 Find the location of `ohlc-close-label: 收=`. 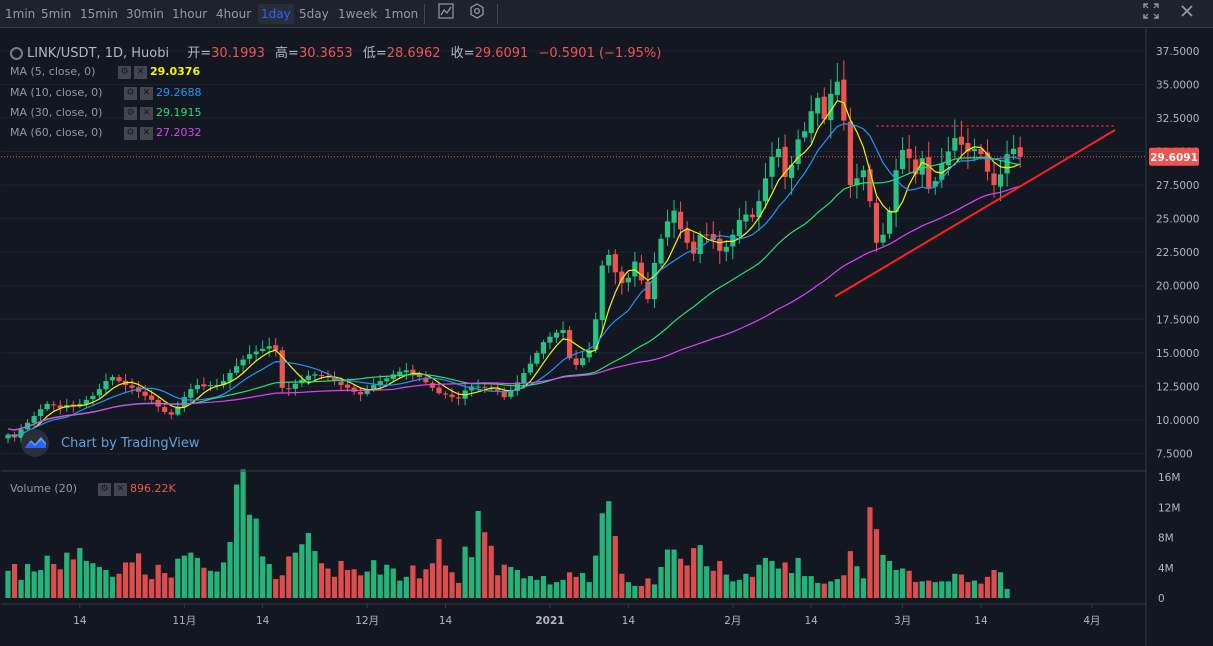

ohlc-close-label: 收= is located at coordinates (462, 53).